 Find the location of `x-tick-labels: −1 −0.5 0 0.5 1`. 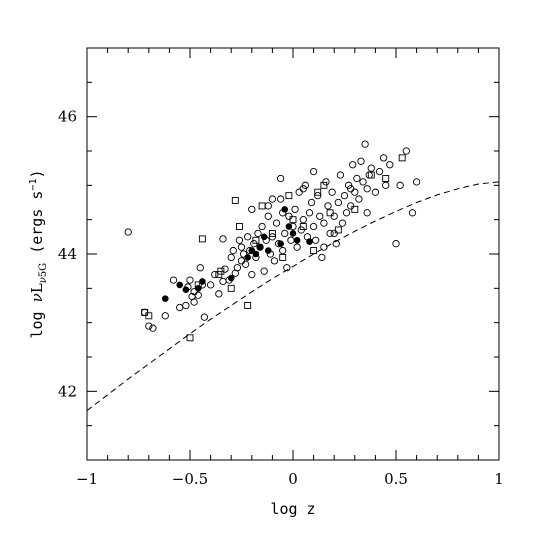

x-tick-labels: −1 −0.5 0 0.5 1 is located at coordinates (290, 479).